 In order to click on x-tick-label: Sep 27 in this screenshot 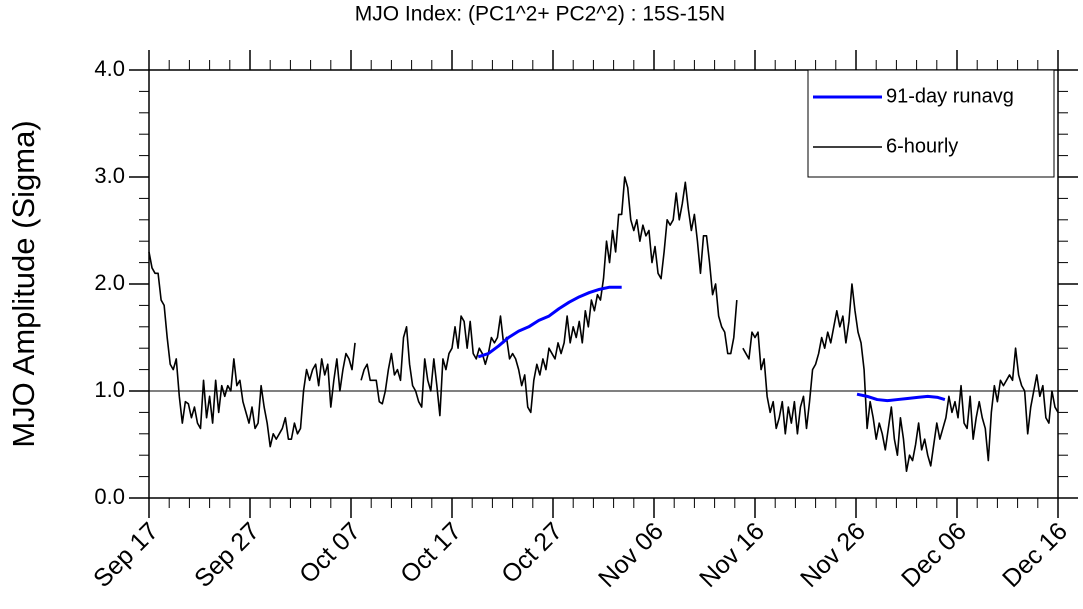, I will do `click(227, 555)`.